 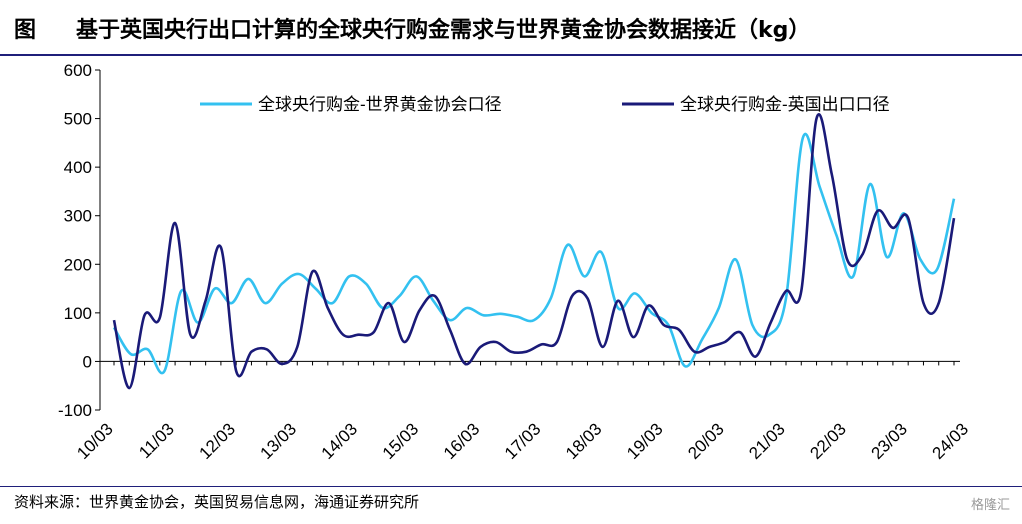 What do you see at coordinates (785, 104) in the screenshot?
I see `legend-label: 全球央行购金-英国出口口径` at bounding box center [785, 104].